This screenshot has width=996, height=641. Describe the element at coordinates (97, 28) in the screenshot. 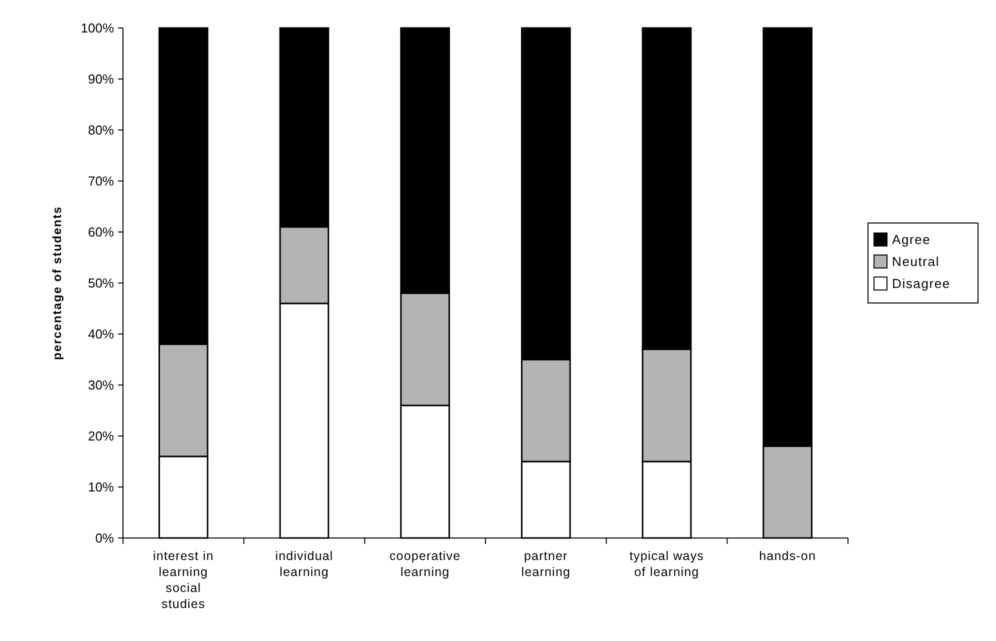

I see `y-tick-label: 100%` at that location.